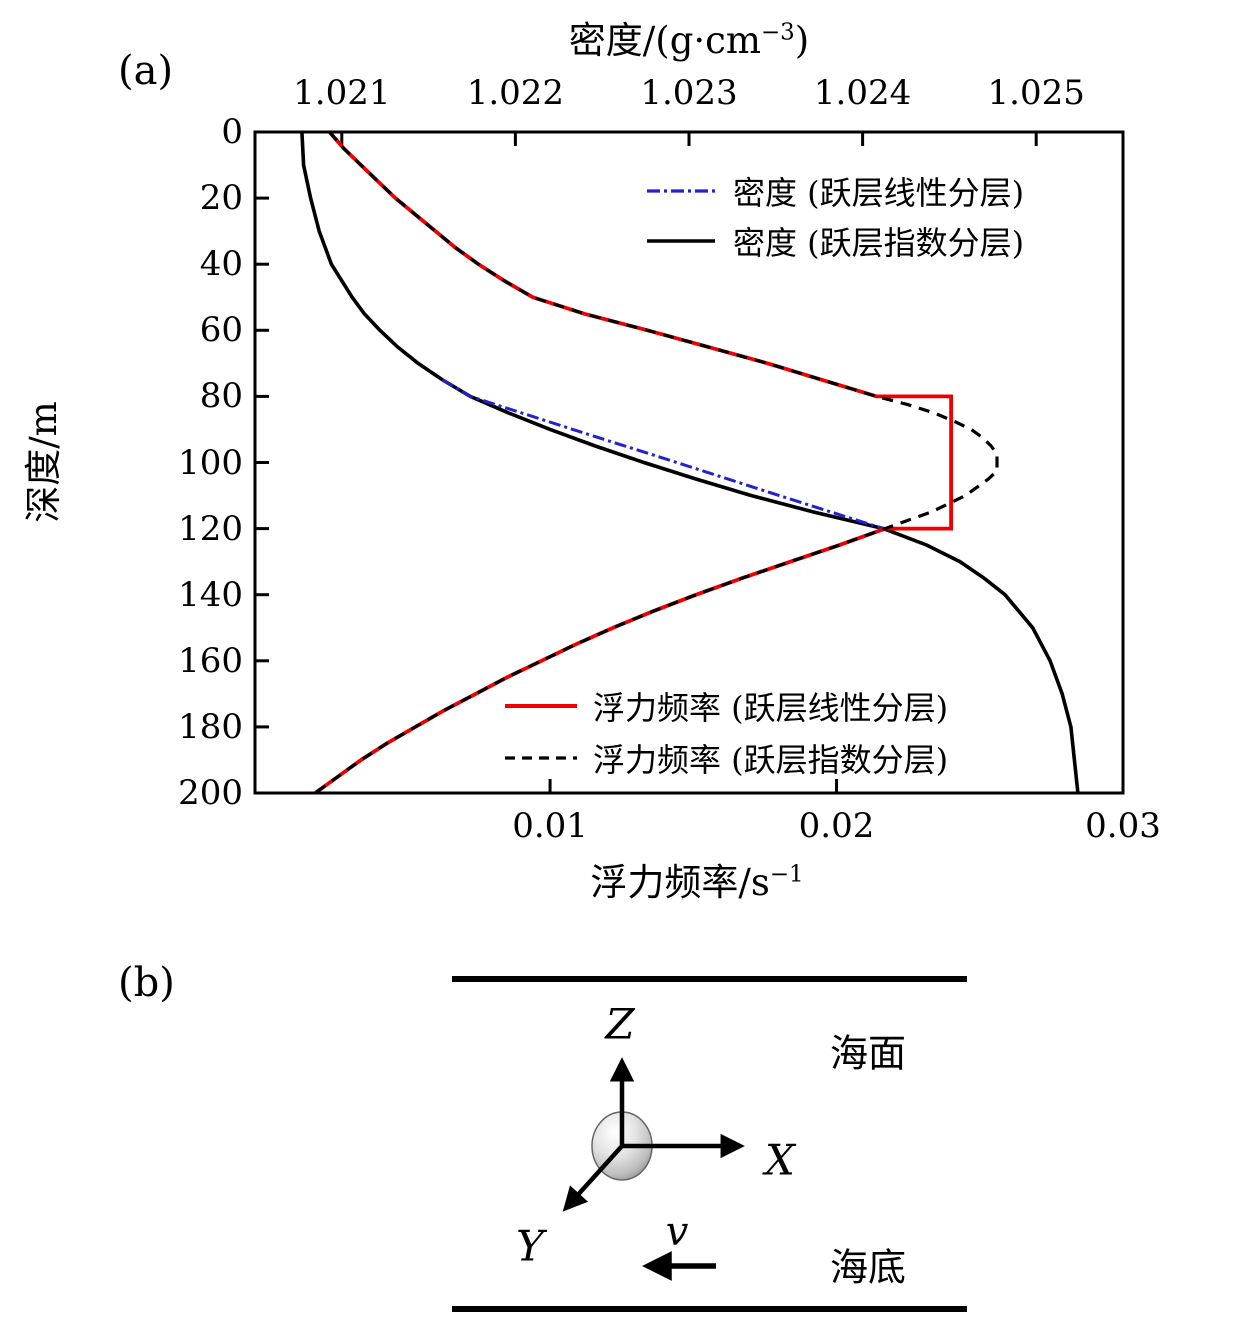  Describe the element at coordinates (879, 193) in the screenshot. I see `legend-label: 密度 (跃层线性分层)` at that location.